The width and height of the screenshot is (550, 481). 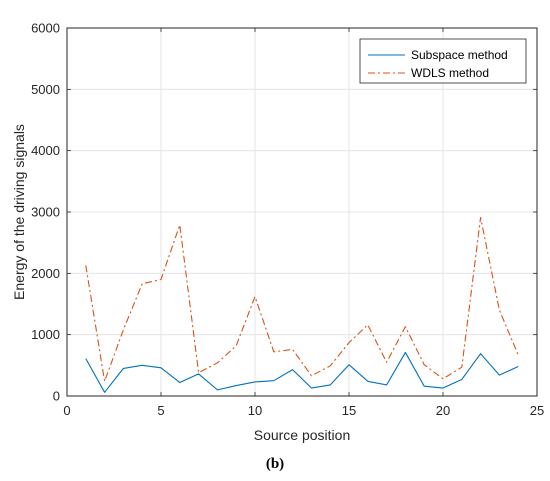 What do you see at coordinates (66, 410) in the screenshot?
I see `x-tick-label: 0` at bounding box center [66, 410].